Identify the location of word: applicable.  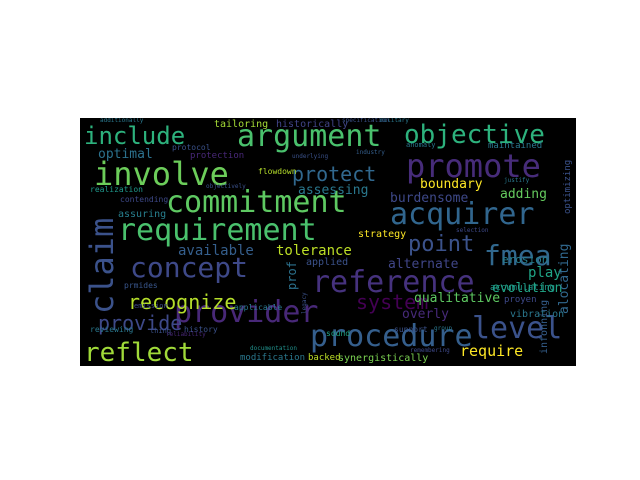
(258, 307).